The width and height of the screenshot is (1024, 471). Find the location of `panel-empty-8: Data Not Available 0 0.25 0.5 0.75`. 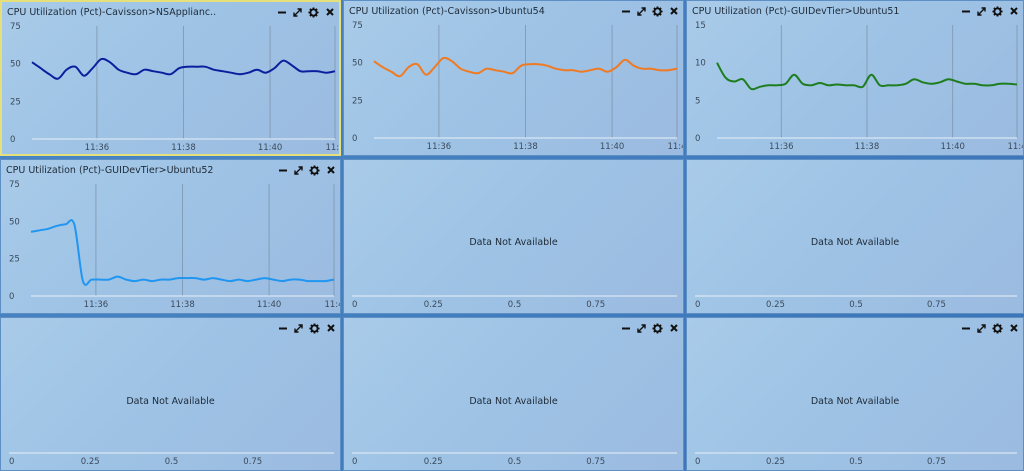

panel-empty-8: Data Not Available 0 0.25 0.5 0.75 is located at coordinates (513, 394).